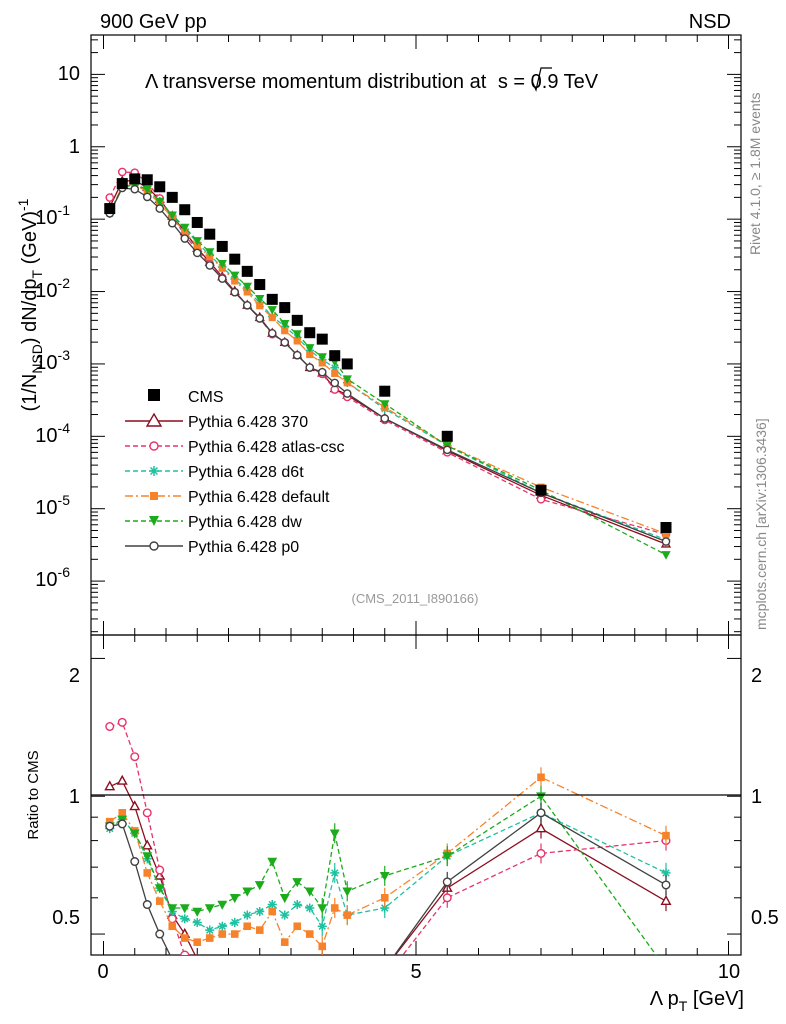  What do you see at coordinates (697, 1001) in the screenshot?
I see `x-axis-label: Λ pT [GeV]` at bounding box center [697, 1001].